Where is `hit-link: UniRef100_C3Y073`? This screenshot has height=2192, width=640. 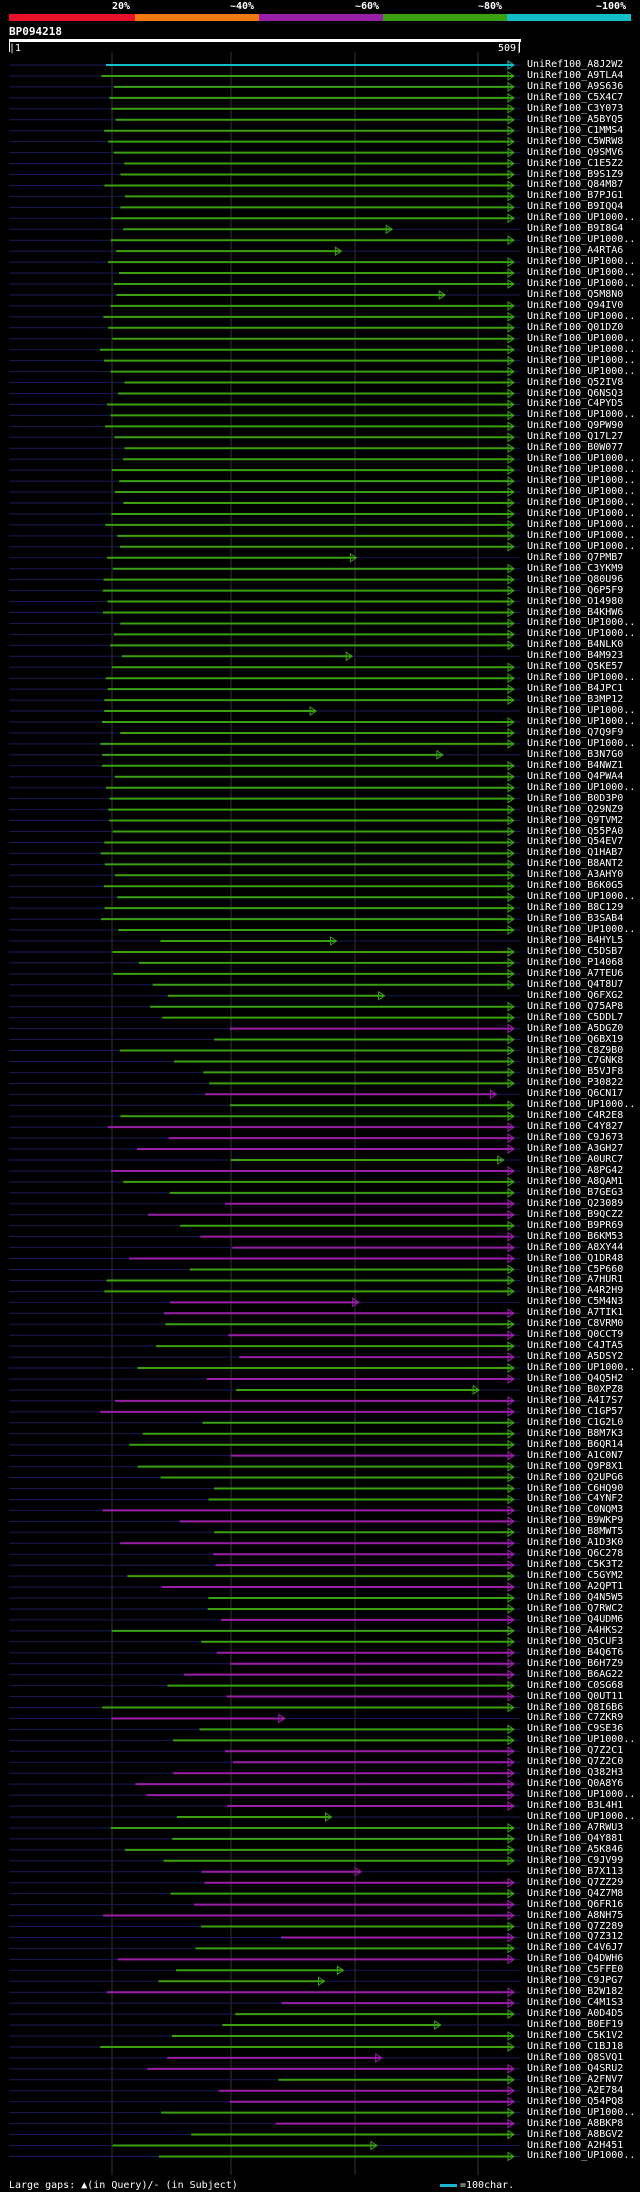
hit-link: UniRef100_C3Y073 is located at coordinates (575, 108).